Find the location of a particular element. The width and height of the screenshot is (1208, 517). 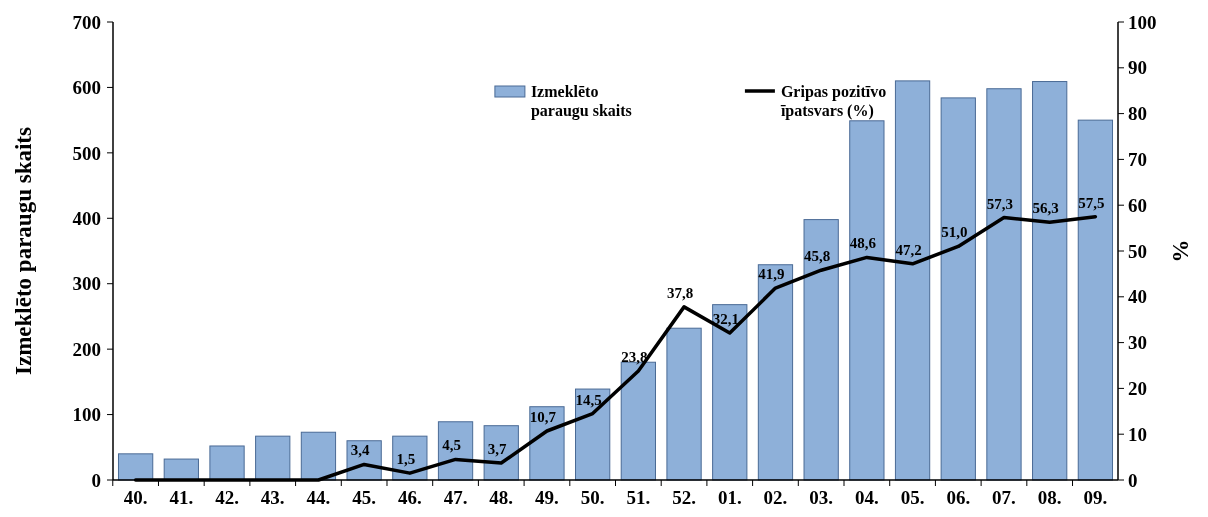

legend-label: Gripas pozitīvo īpatsvars (%) is located at coordinates (833, 101).